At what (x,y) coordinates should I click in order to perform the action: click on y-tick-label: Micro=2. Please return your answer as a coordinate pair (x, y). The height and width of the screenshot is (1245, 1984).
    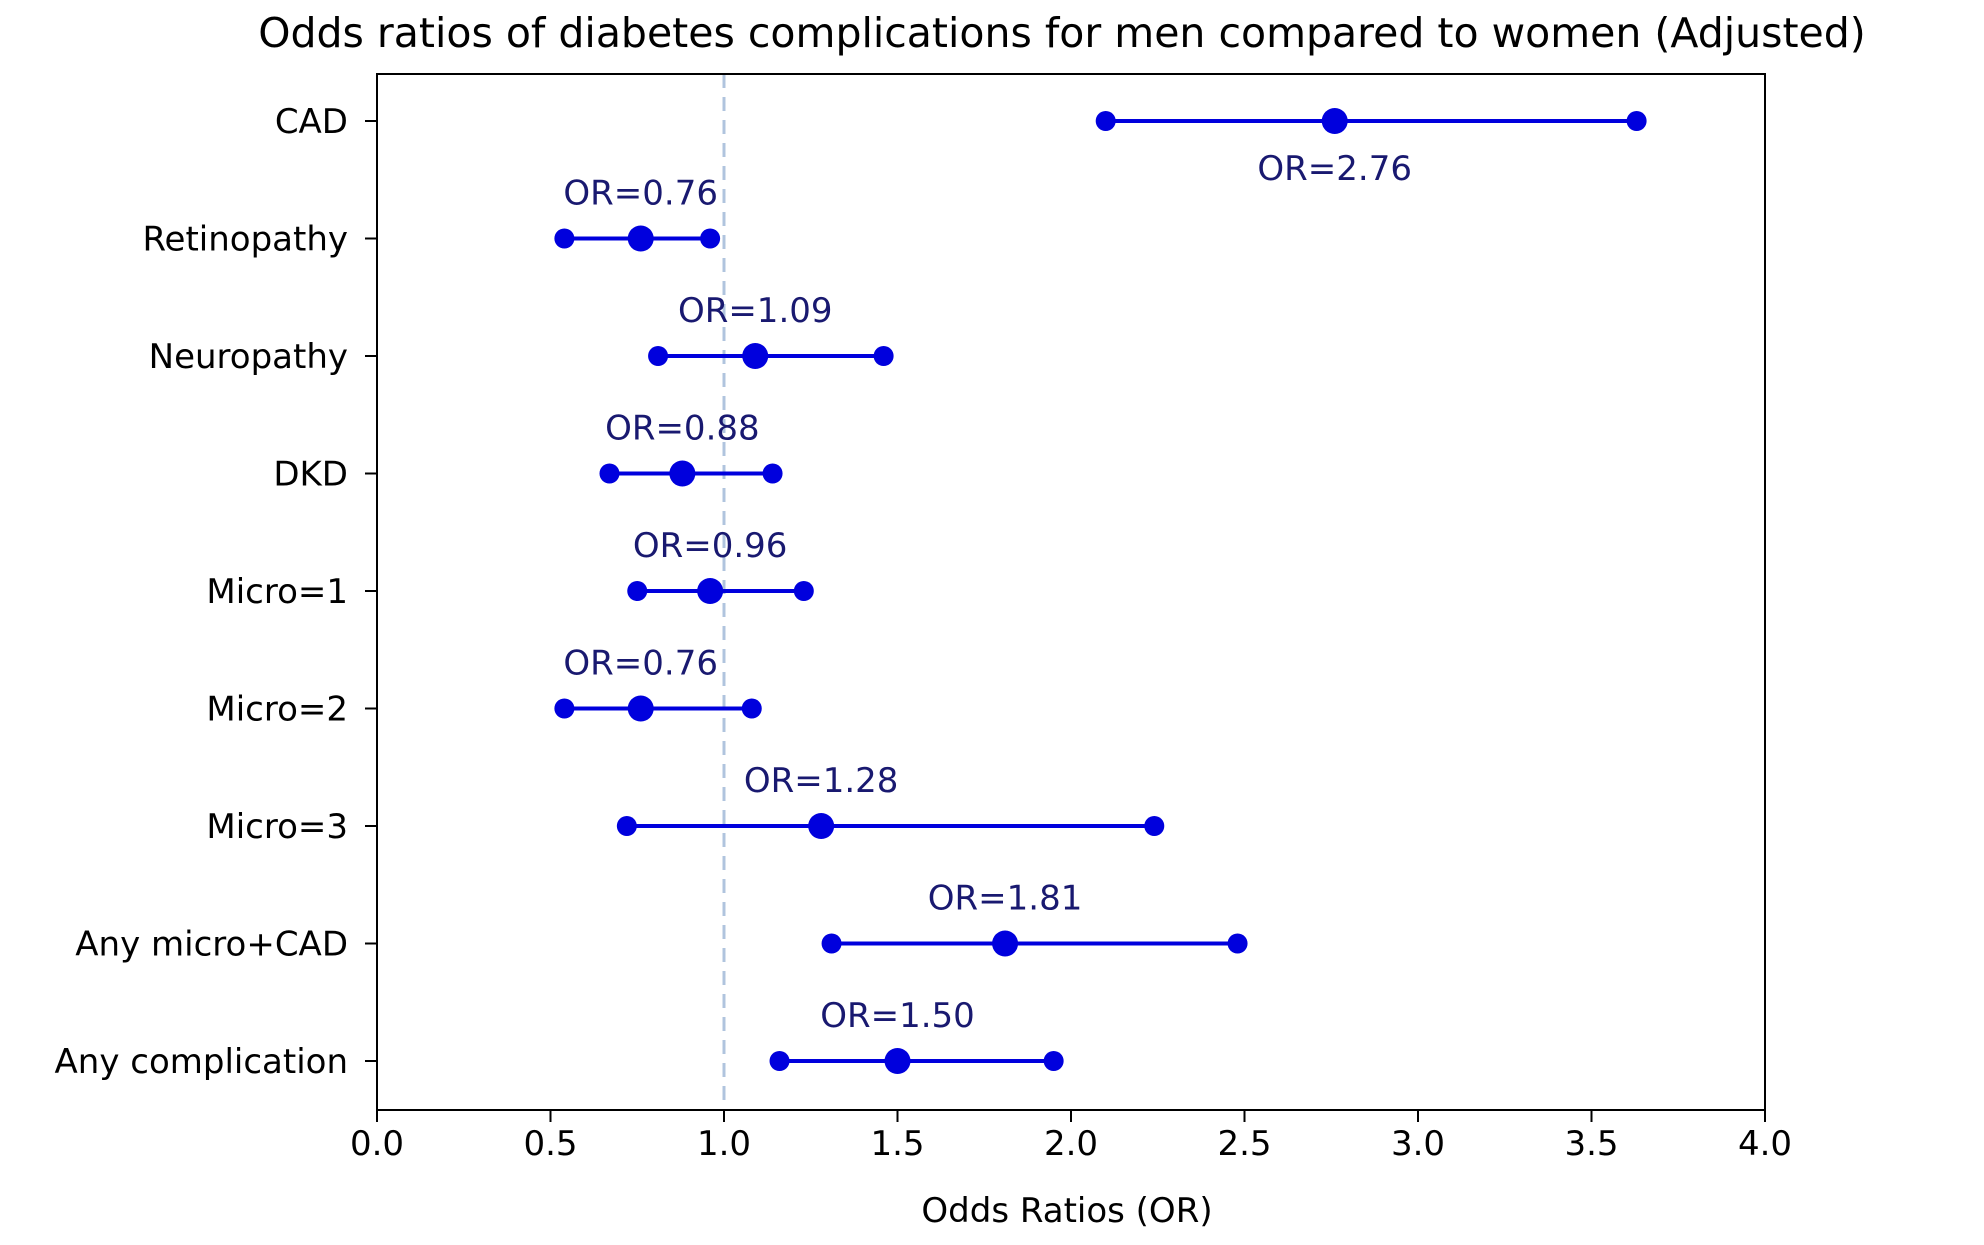
    Looking at the image, I should click on (277, 710).